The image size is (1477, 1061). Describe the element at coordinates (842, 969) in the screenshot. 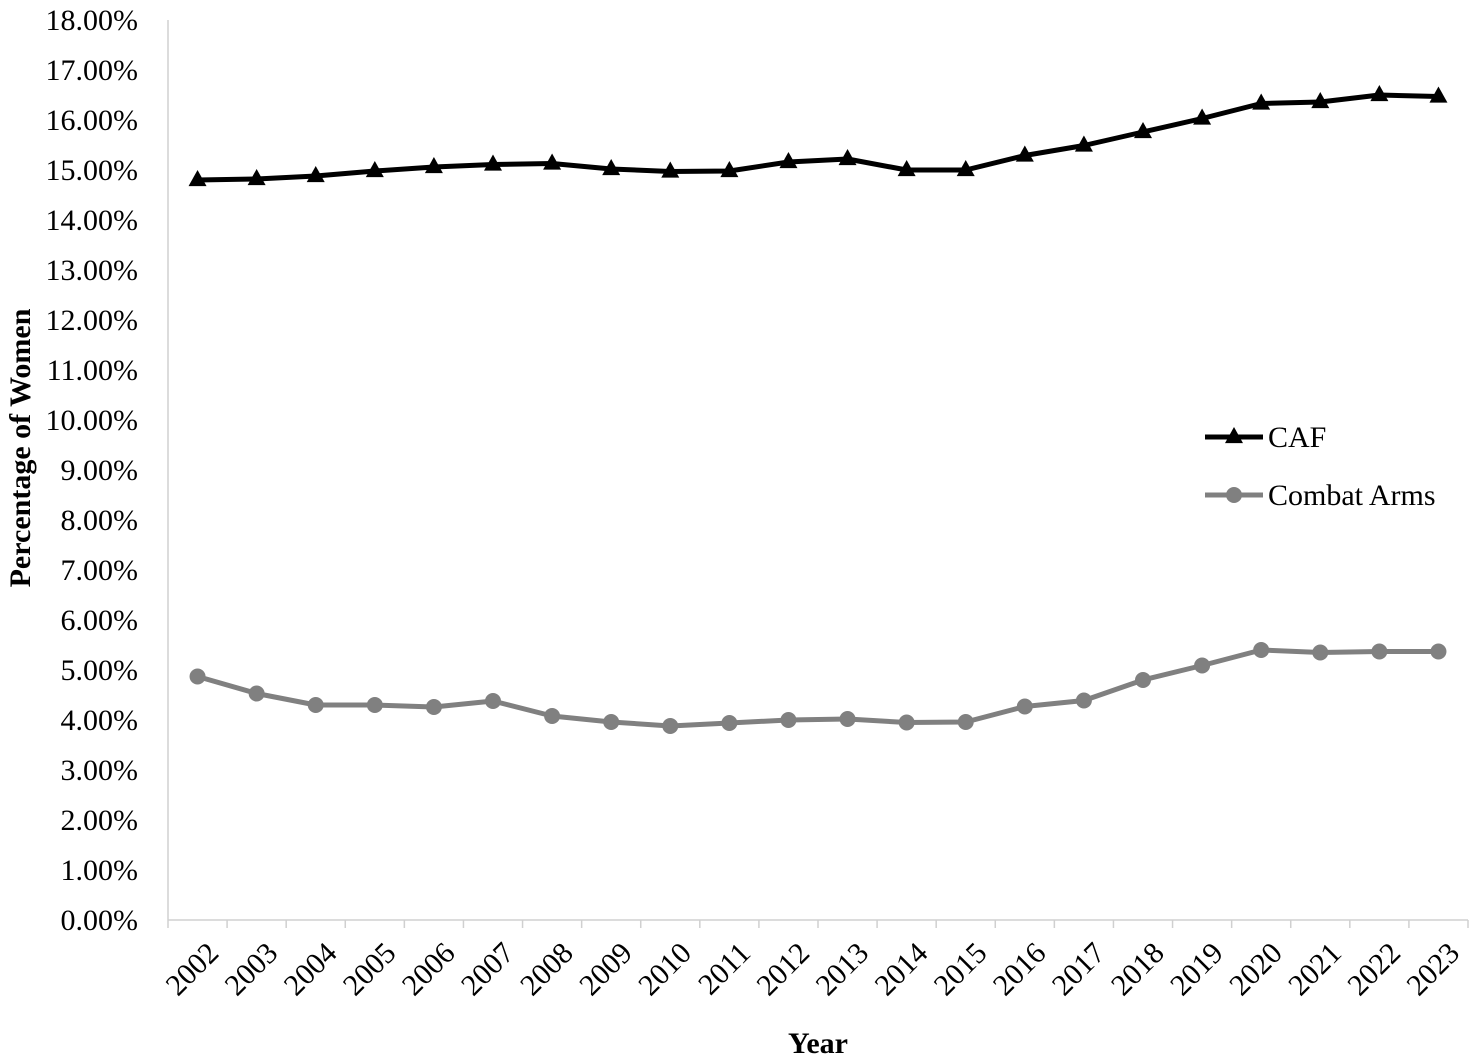

I see `x-tick-label: 2013` at that location.